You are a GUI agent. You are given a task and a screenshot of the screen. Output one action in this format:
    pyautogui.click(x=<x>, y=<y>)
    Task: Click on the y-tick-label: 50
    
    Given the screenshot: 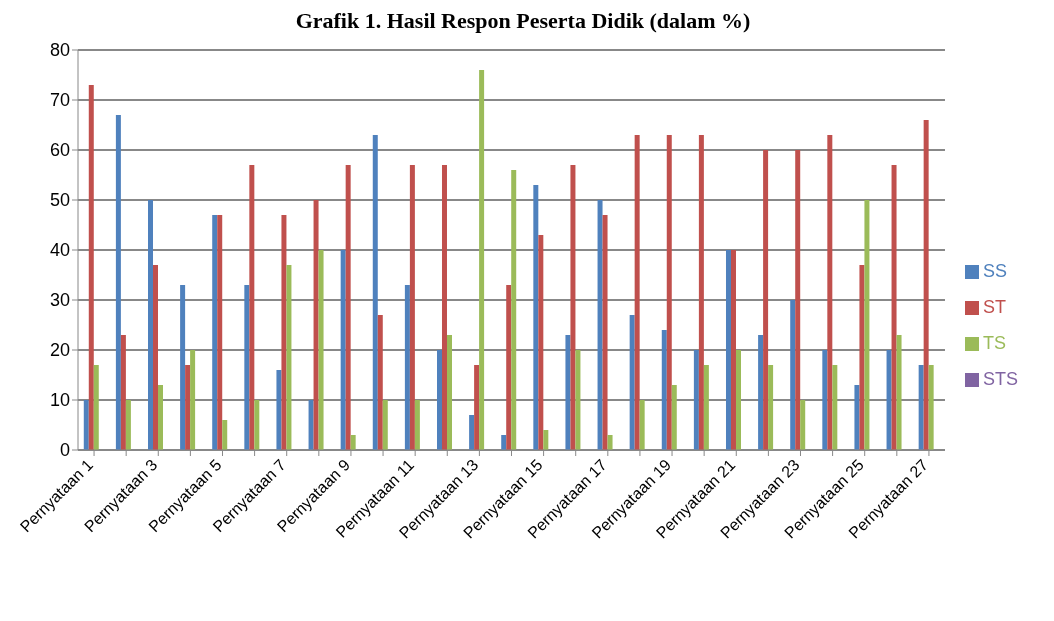 What is the action you would take?
    pyautogui.click(x=59, y=200)
    